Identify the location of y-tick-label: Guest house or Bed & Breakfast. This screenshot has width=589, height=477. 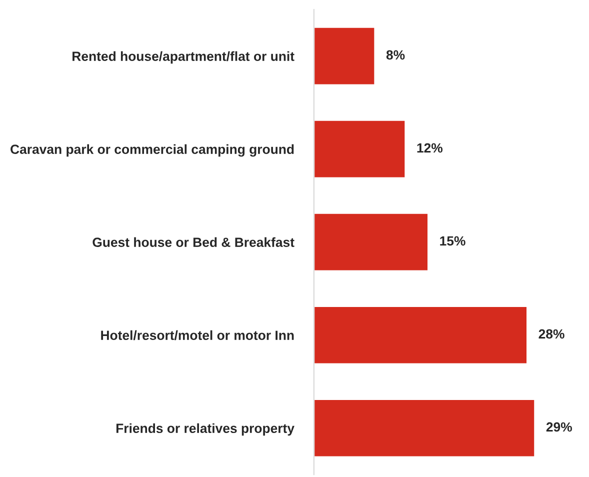
(193, 242).